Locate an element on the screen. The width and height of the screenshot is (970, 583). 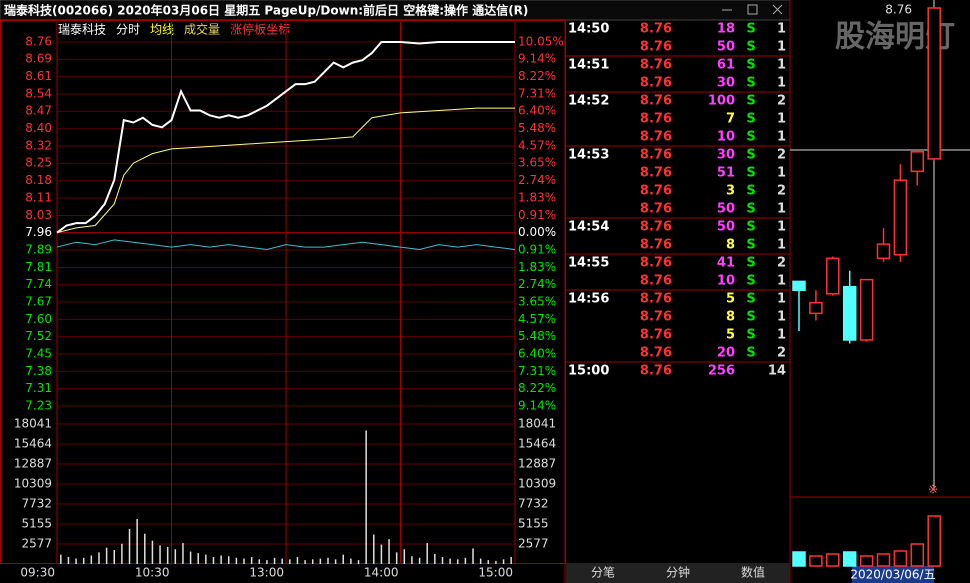
price-tick-label: 8.61 is located at coordinates (38, 76).